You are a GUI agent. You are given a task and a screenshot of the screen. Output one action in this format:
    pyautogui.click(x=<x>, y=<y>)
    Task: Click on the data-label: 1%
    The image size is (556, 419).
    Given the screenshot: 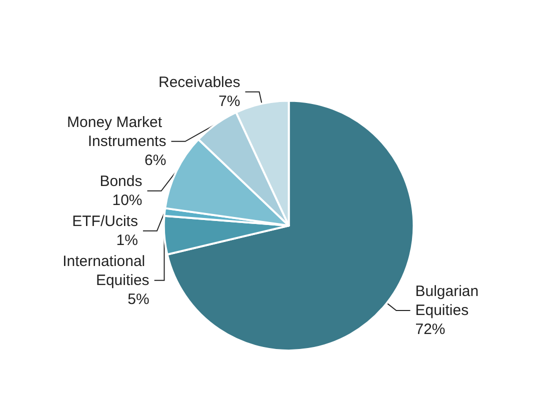 What is the action you would take?
    pyautogui.click(x=127, y=240)
    